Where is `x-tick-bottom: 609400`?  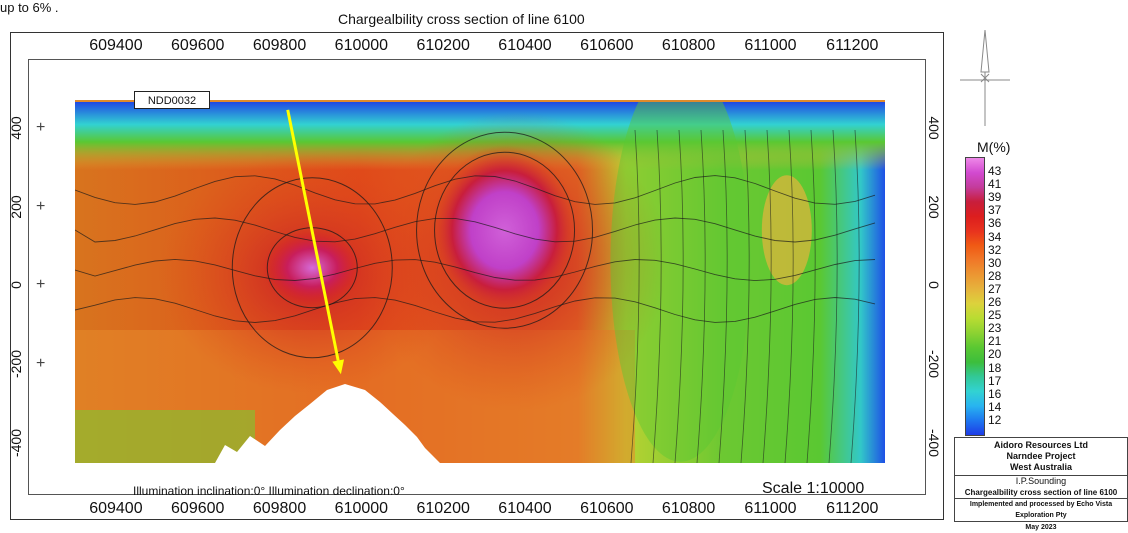
x-tick-bottom: 609400 is located at coordinates (116, 508).